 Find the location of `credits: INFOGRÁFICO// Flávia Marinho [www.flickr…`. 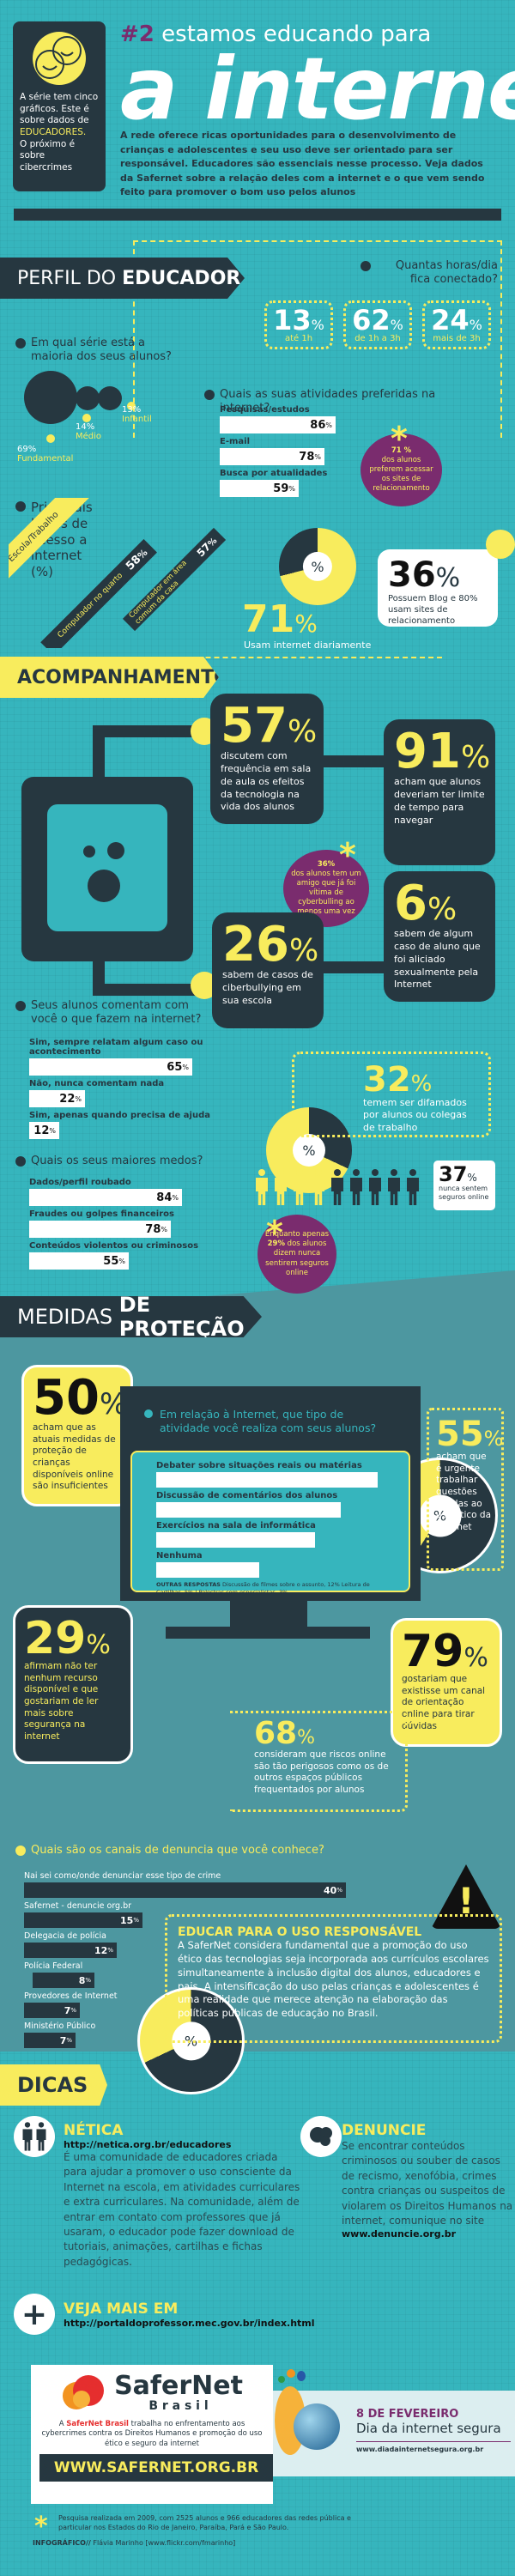

credits: INFOGRÁFICO// Flávia Marinho [www.flickr… is located at coordinates (134, 2543).